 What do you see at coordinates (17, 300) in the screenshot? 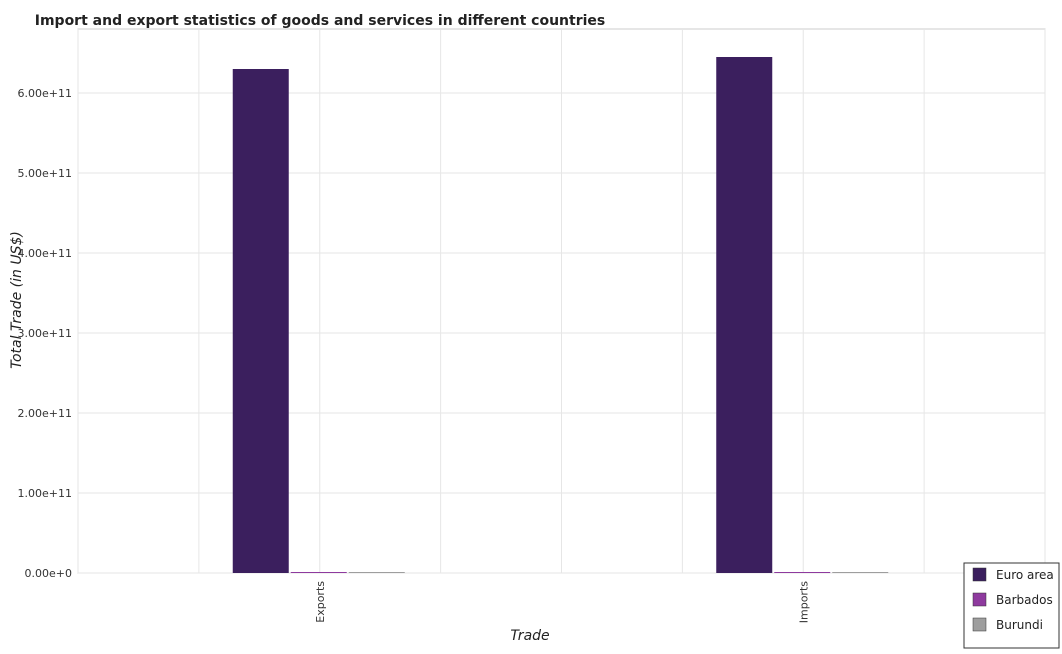
I see `y-axis-label: Total Trade (in US$)` at bounding box center [17, 300].